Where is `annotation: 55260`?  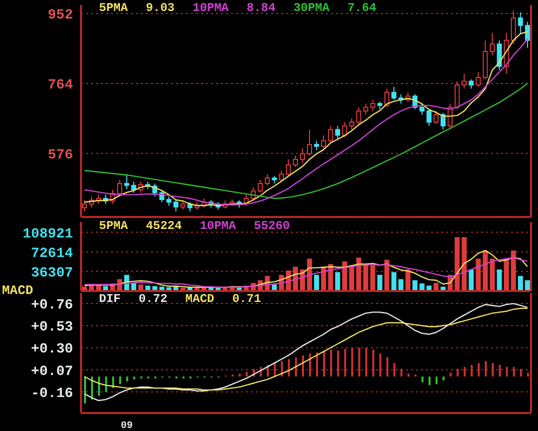
annotation: 55260 is located at coordinates (272, 226).